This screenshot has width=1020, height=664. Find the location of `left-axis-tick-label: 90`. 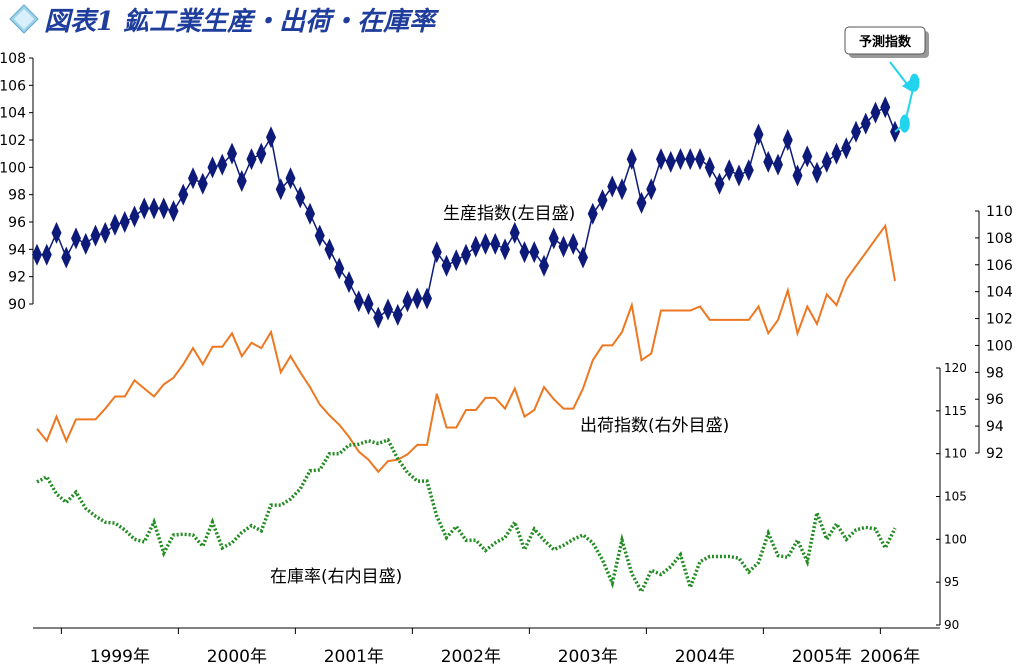

left-axis-tick-label: 90 is located at coordinates (17, 305).